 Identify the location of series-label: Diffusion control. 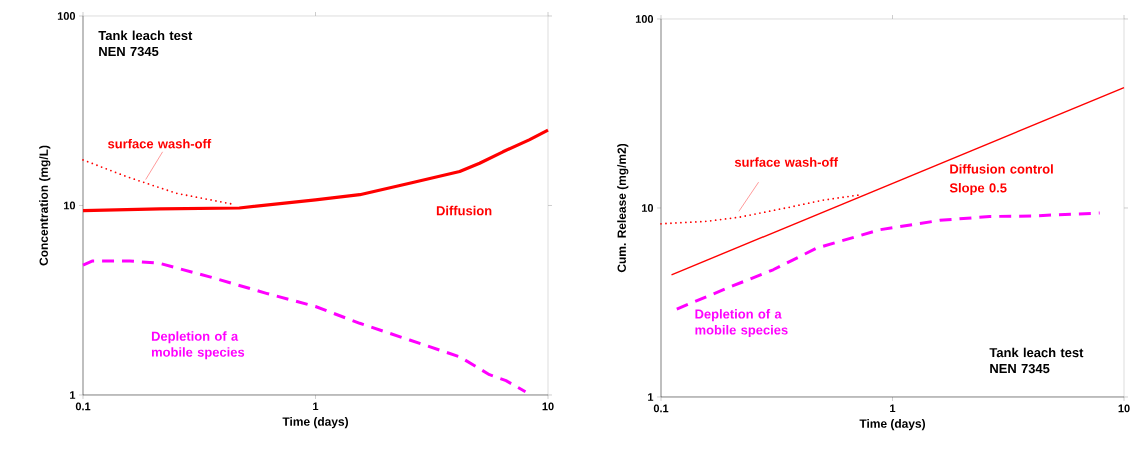
(1001, 169).